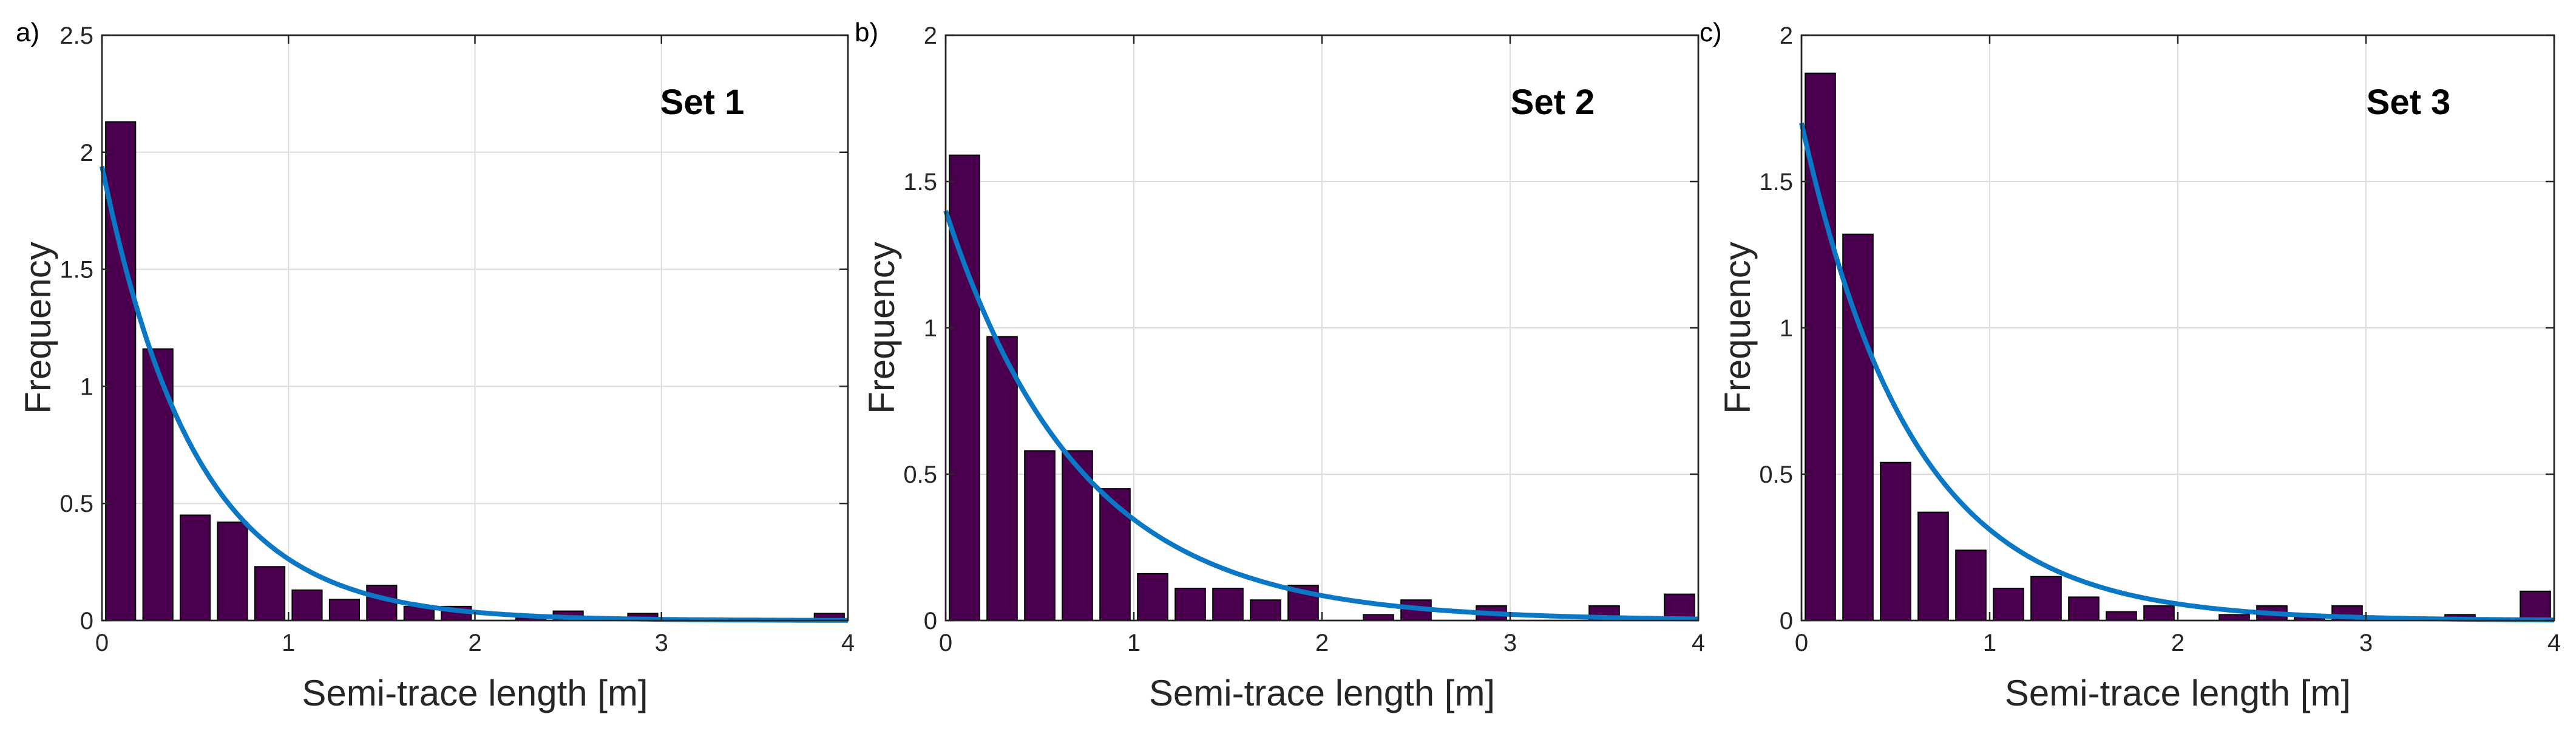 Image resolution: width=2576 pixels, height=731 pixels. I want to click on panel-title: Set 2, so click(1553, 102).